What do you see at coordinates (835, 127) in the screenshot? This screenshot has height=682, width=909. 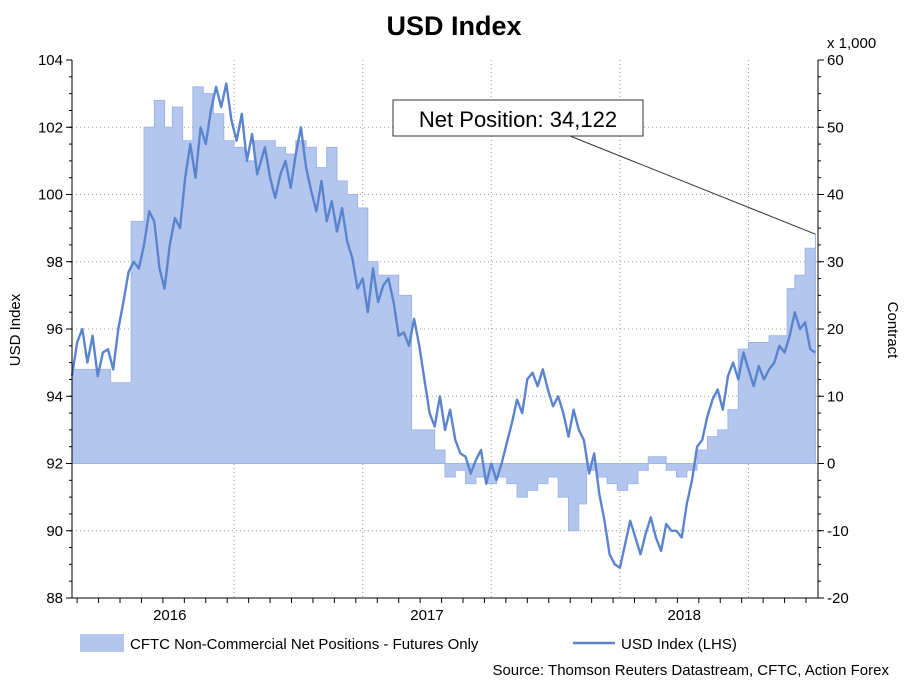 I see `y2-tick-label: 50` at bounding box center [835, 127].